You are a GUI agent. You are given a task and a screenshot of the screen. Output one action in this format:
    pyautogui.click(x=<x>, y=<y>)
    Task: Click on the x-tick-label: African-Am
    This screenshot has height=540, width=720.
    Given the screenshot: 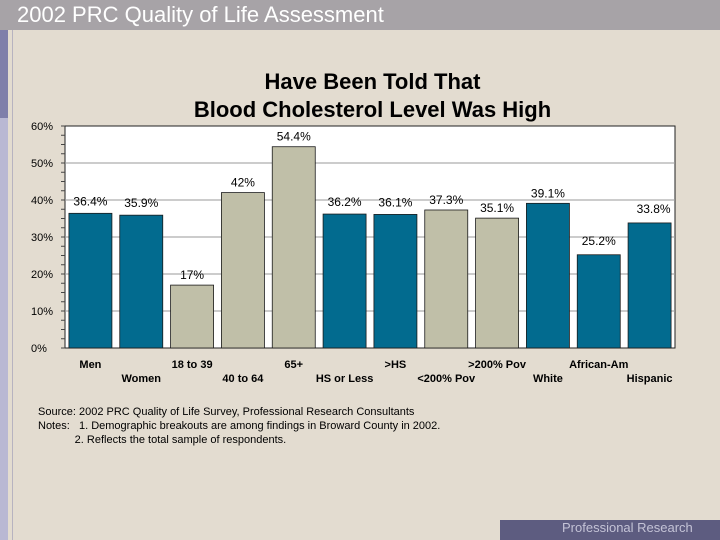 What is the action you would take?
    pyautogui.click(x=599, y=365)
    